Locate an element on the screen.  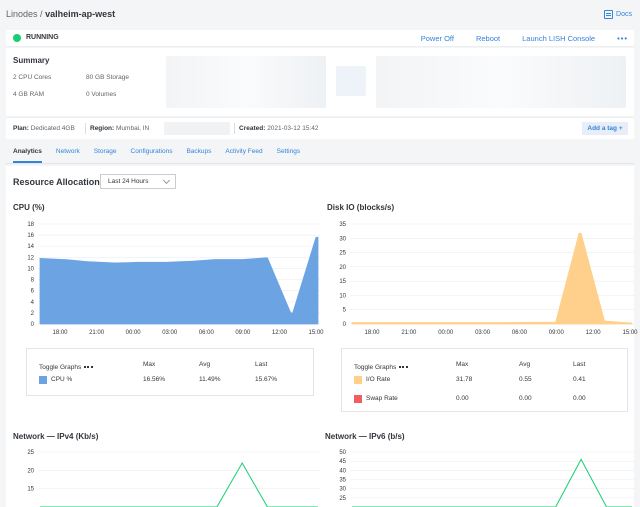
tab-divider is located at coordinates (320, 163).